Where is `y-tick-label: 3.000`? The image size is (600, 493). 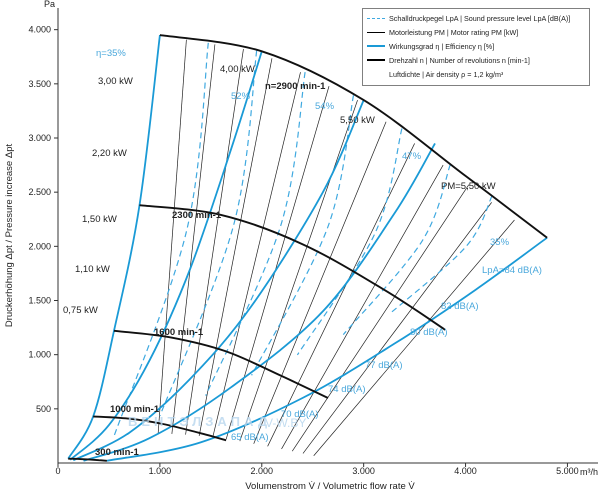 y-tick-label: 3.000 is located at coordinates (39, 138).